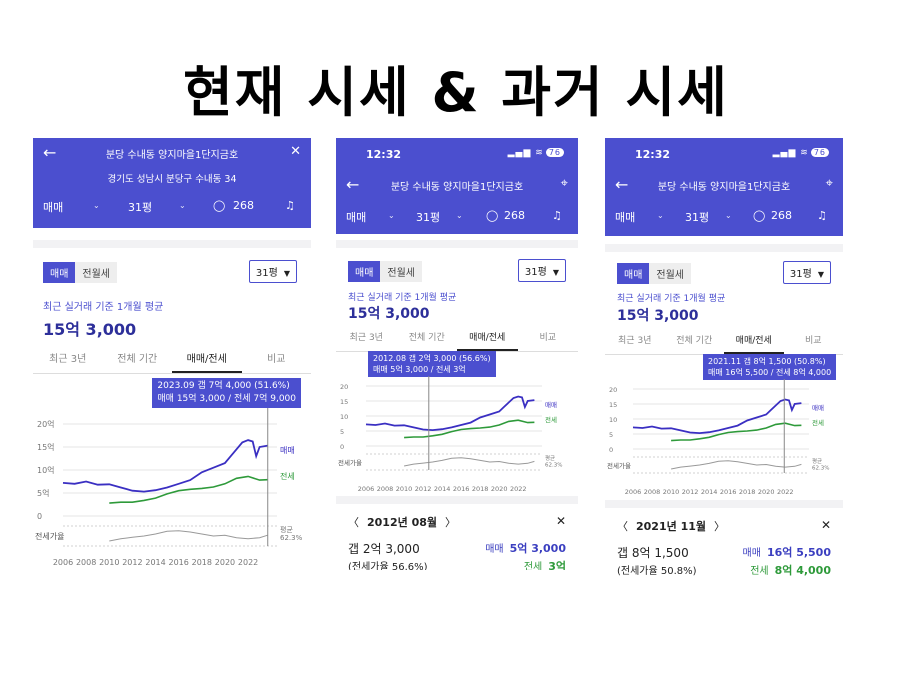  What do you see at coordinates (802, 570) in the screenshot?
I see `detail-jeonse-value: 8억 4,000` at bounding box center [802, 570].